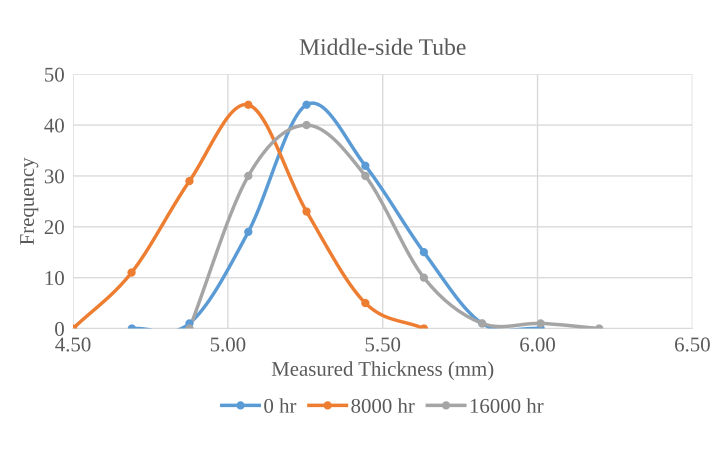  I want to click on y-tick-label: 20, so click(54, 227).